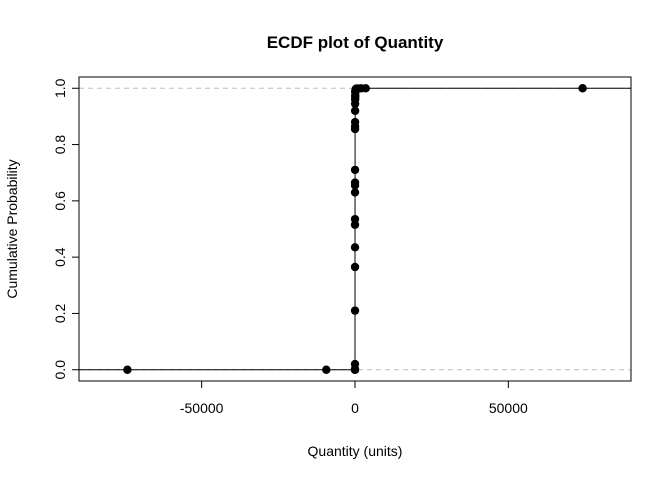 The height and width of the screenshot is (480, 672). What do you see at coordinates (508, 408) in the screenshot?
I see `x-tick-label: 50000` at bounding box center [508, 408].